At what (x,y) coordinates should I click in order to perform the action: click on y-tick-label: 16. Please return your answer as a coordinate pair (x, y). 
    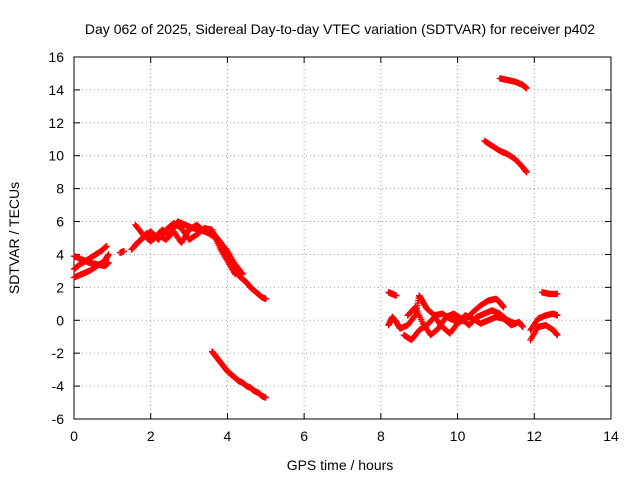
    Looking at the image, I should click on (56, 57).